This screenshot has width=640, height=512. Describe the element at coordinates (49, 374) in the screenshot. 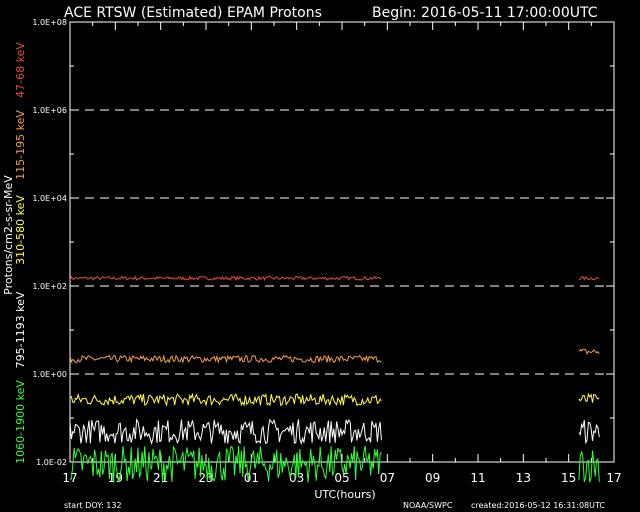

I see `y-tick-label: 1.0E+00` at that location.